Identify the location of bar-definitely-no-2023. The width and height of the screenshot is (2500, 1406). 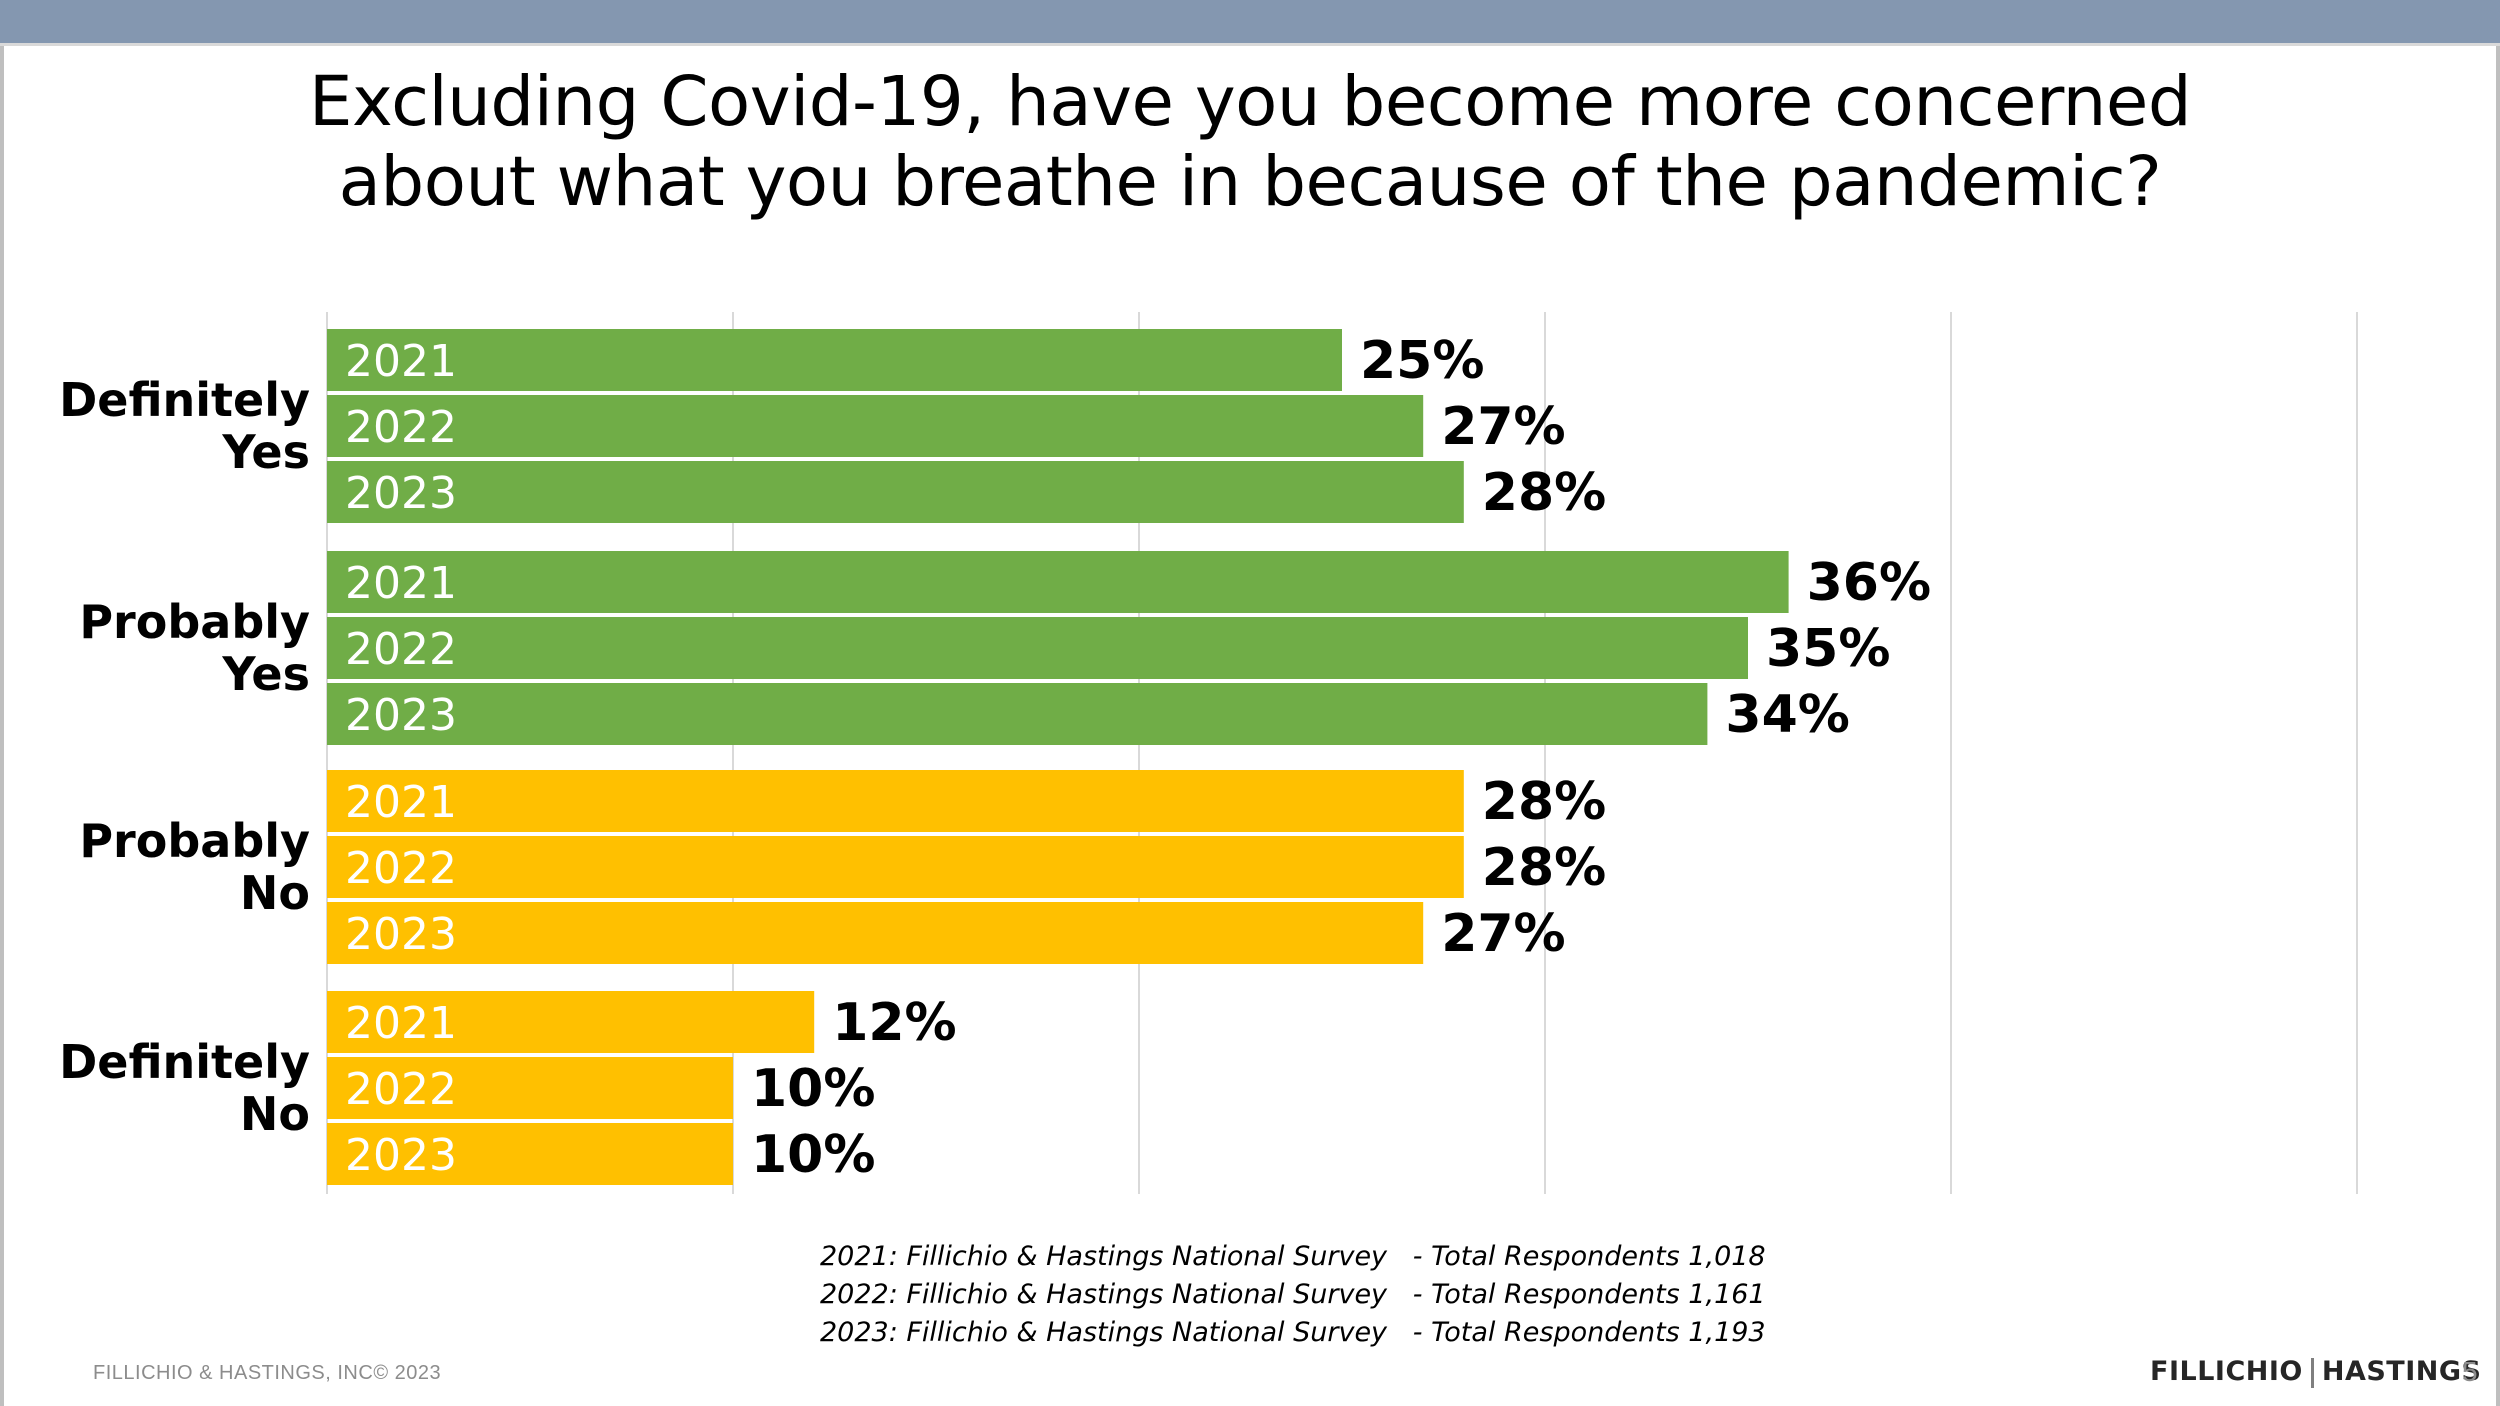
(530, 1154).